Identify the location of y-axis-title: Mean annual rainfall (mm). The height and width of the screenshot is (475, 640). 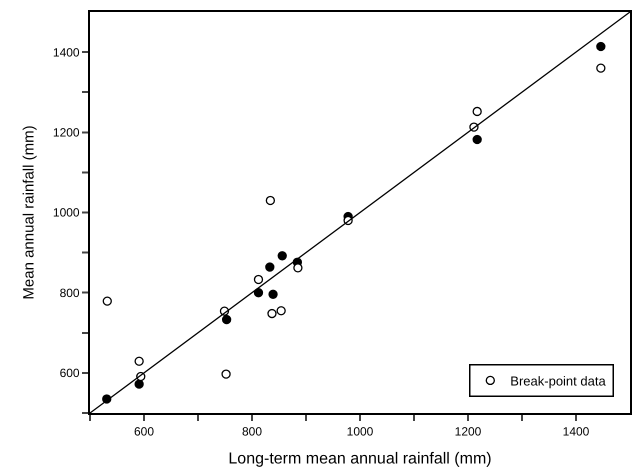
(29, 212).